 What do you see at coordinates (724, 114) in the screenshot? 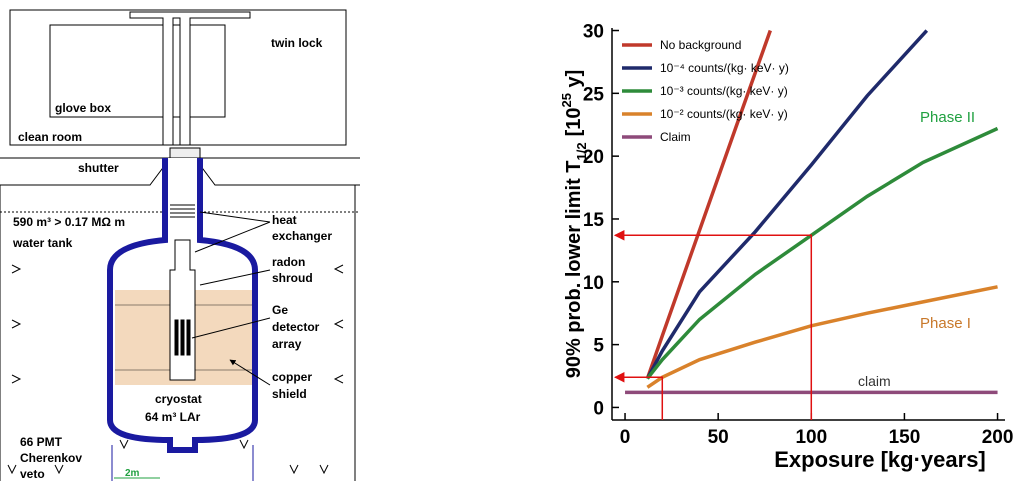
I see `legend-label: 10⁻² counts/(kg· keV· y)` at bounding box center [724, 114].